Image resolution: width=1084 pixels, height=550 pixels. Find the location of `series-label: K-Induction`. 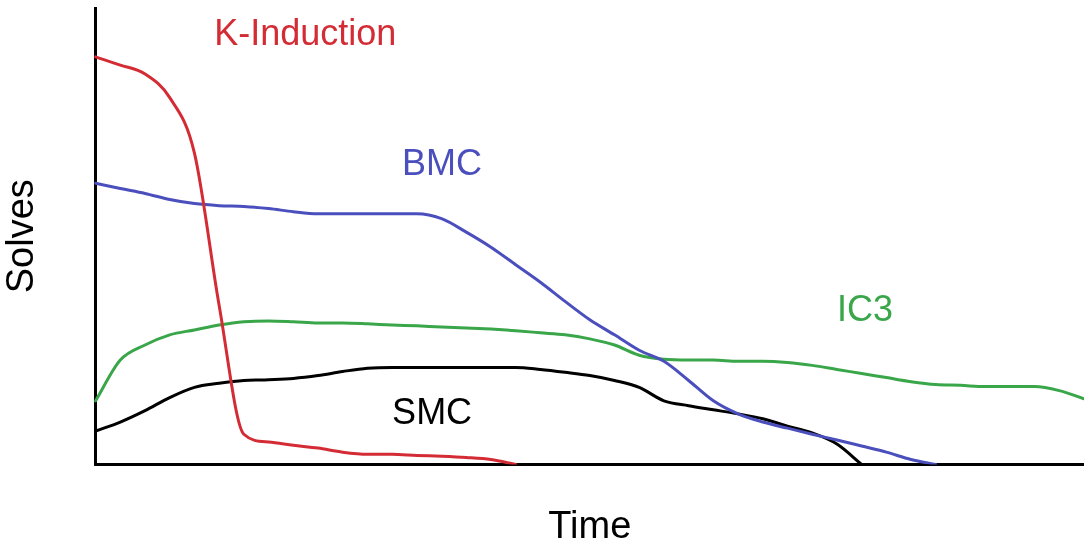

series-label: K-Induction is located at coordinates (305, 33).